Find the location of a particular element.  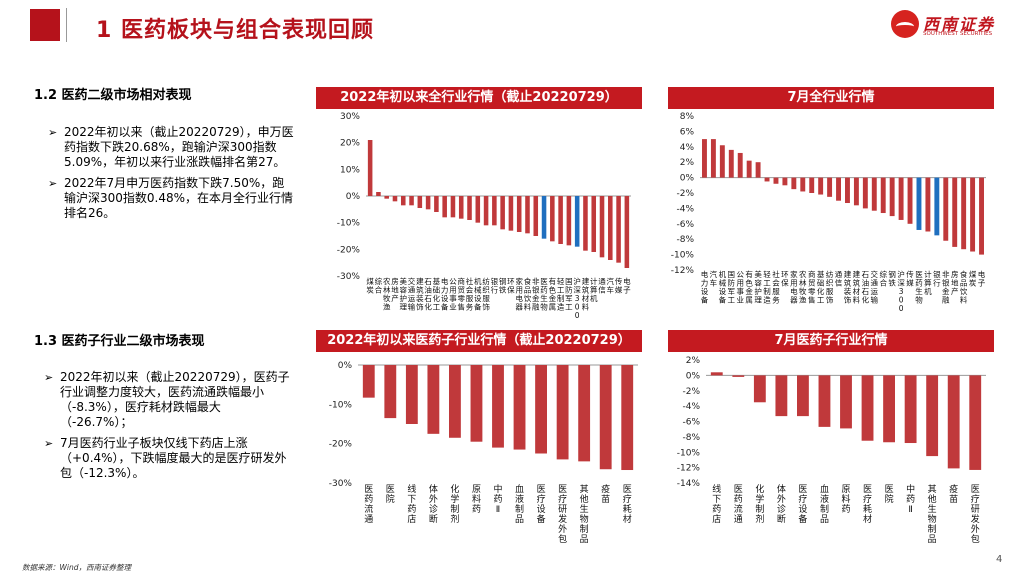

bar-纺织服饰 is located at coordinates (830, 187).